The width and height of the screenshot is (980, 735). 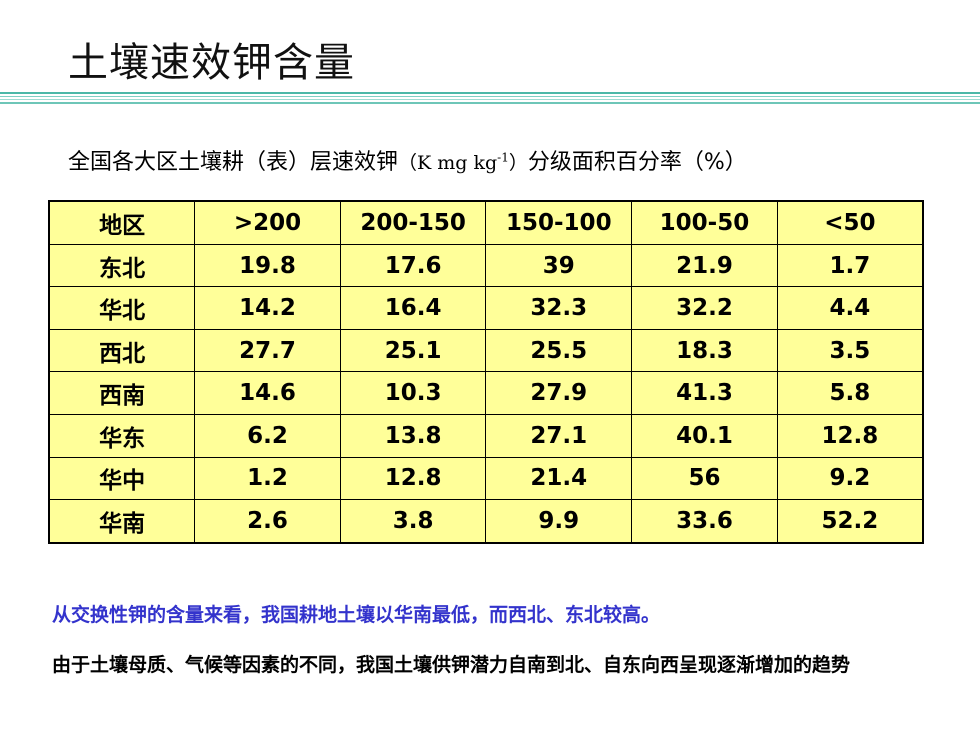 I want to click on table-row: 华北 14.2 16.4 32.3 32.2 4.4, so click(x=486, y=308).